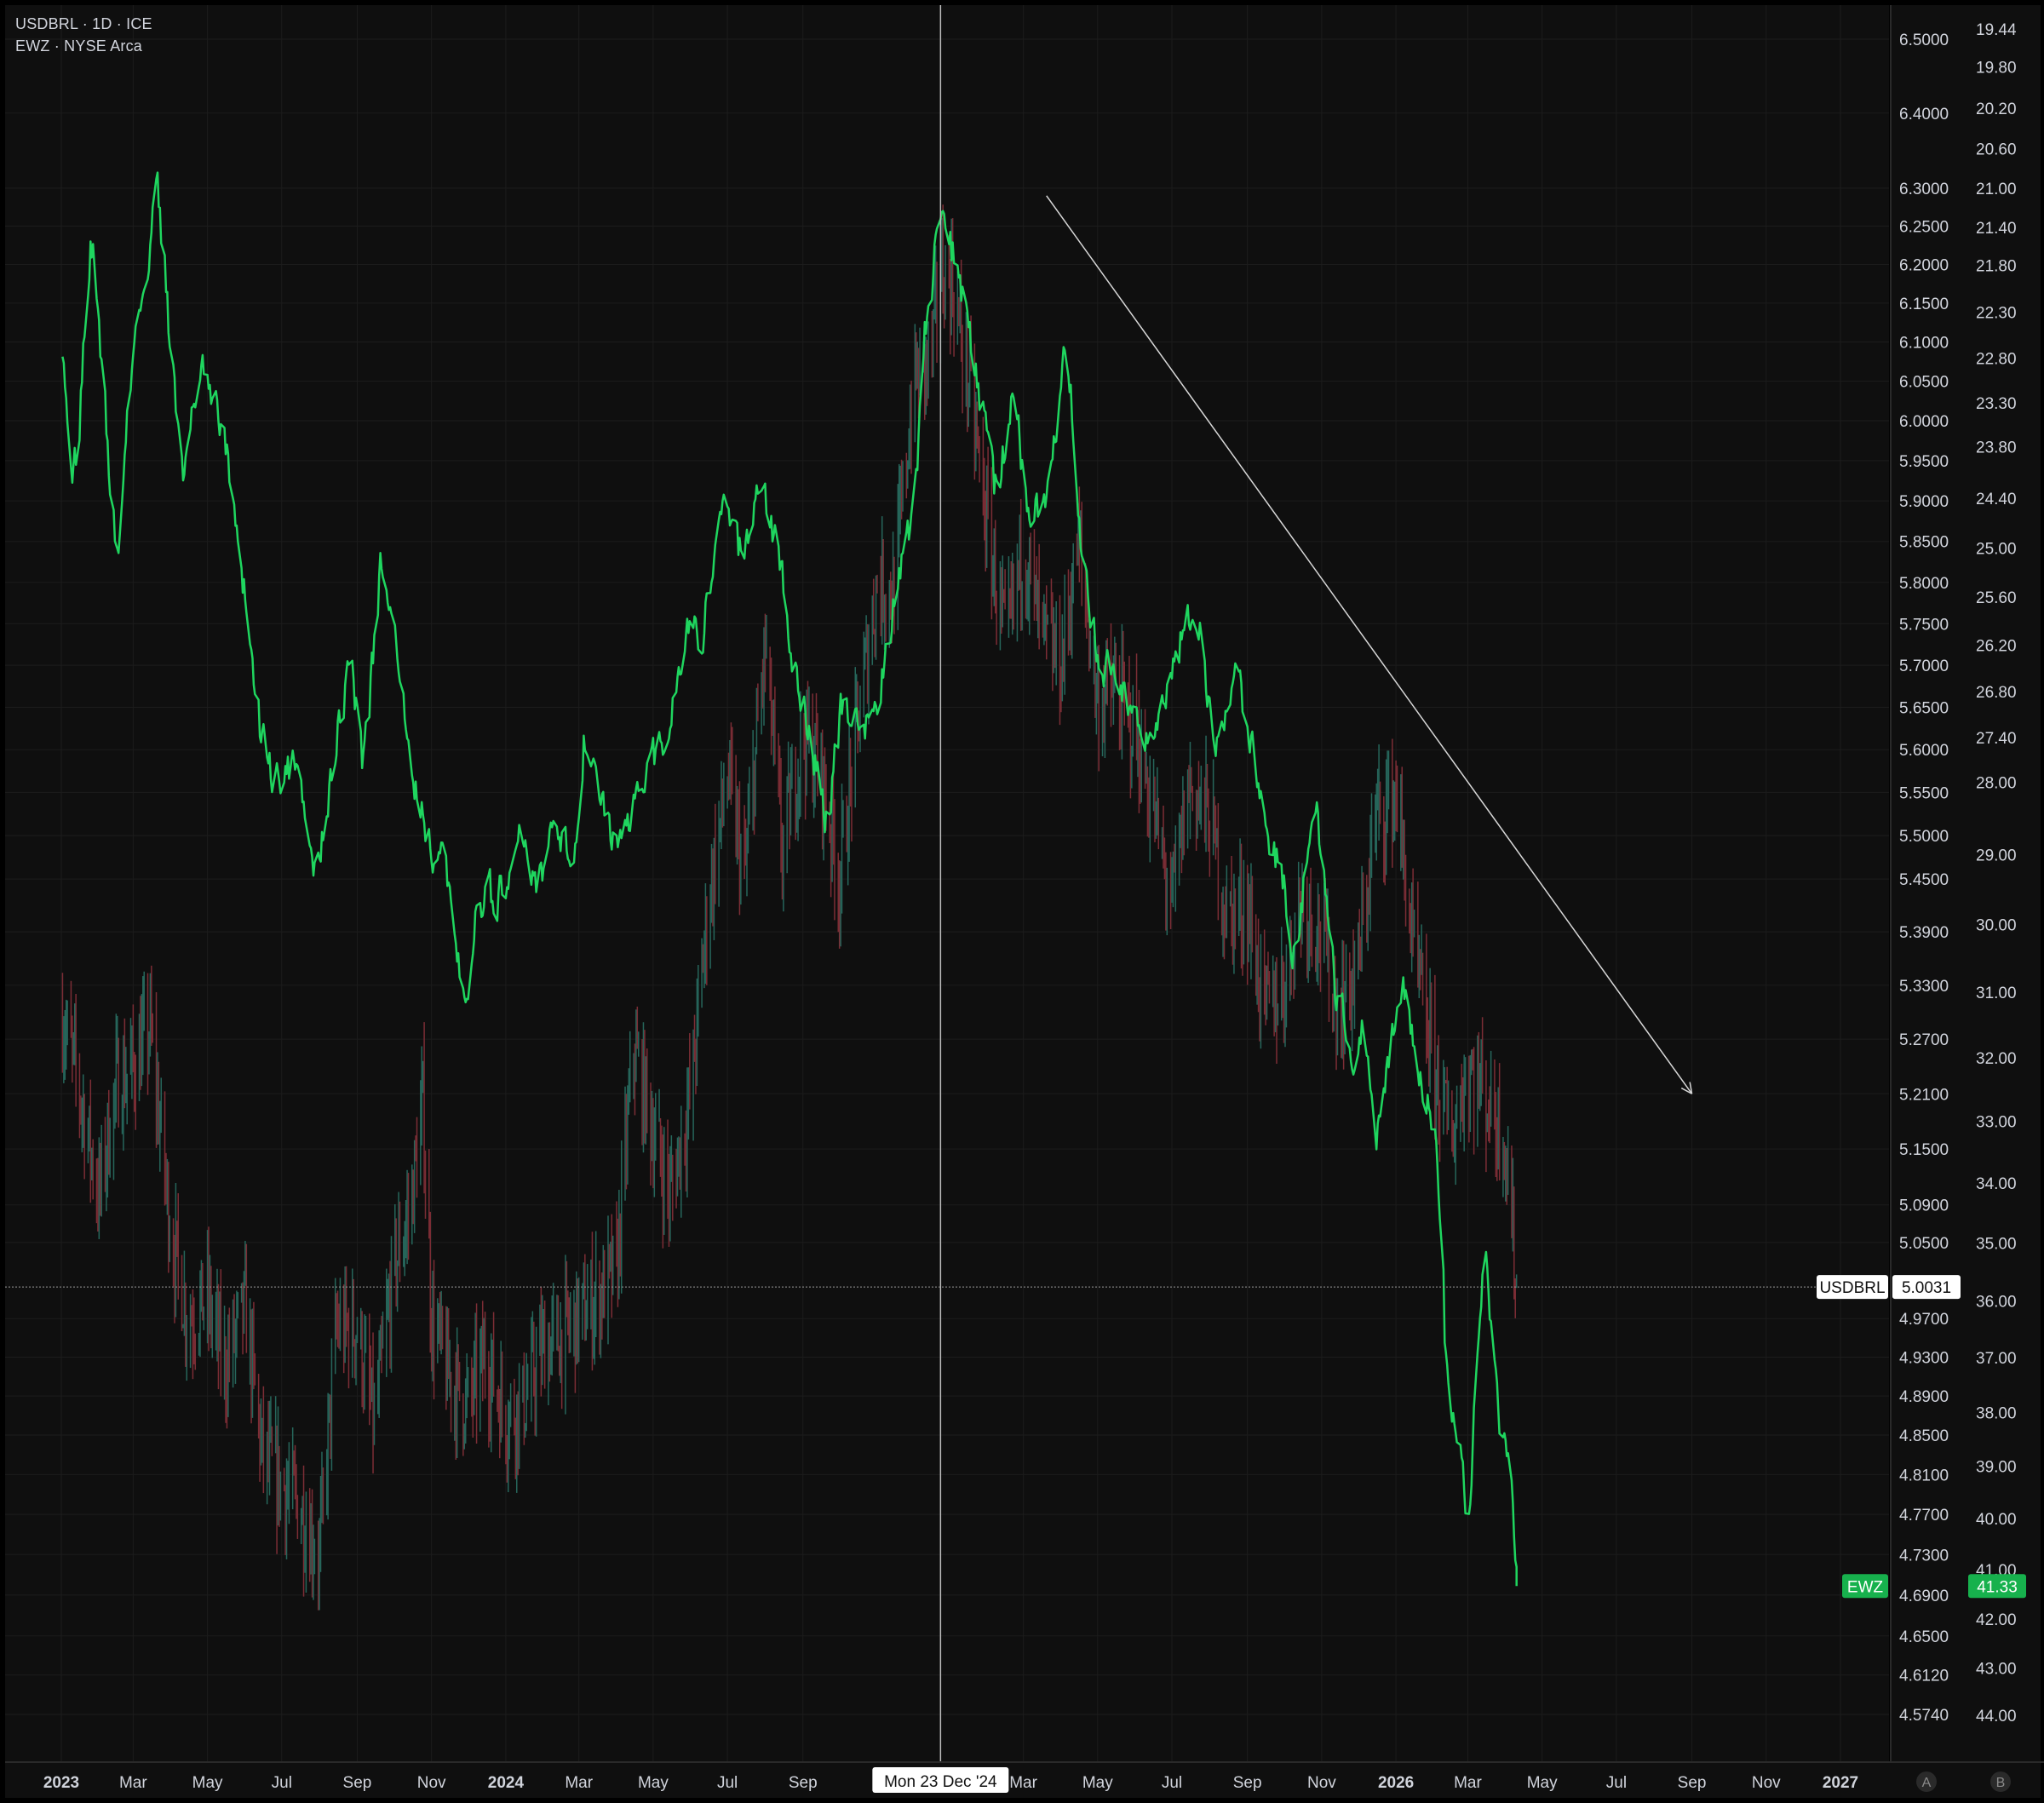  What do you see at coordinates (1934, 1587) in the screenshot?
I see `ewz-last-price-tag: EWZ 41.33` at bounding box center [1934, 1587].